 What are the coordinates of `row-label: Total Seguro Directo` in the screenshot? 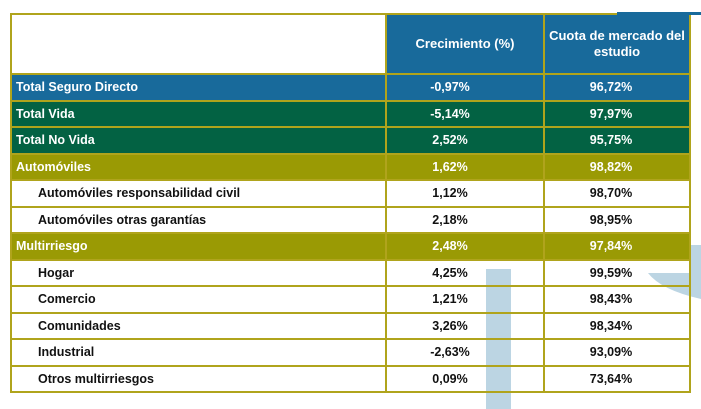 It's located at (198, 87).